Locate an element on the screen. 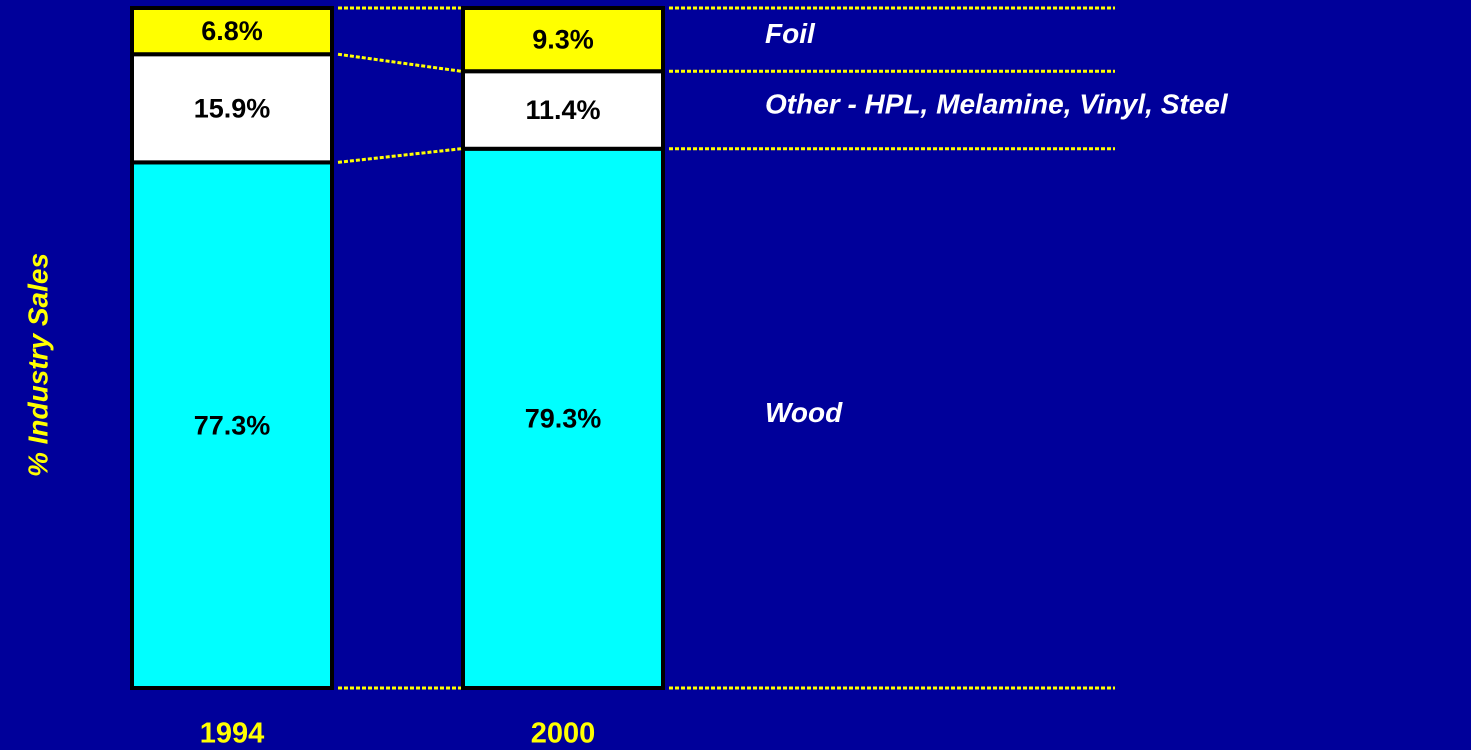  value-label: 15.9% is located at coordinates (232, 108).